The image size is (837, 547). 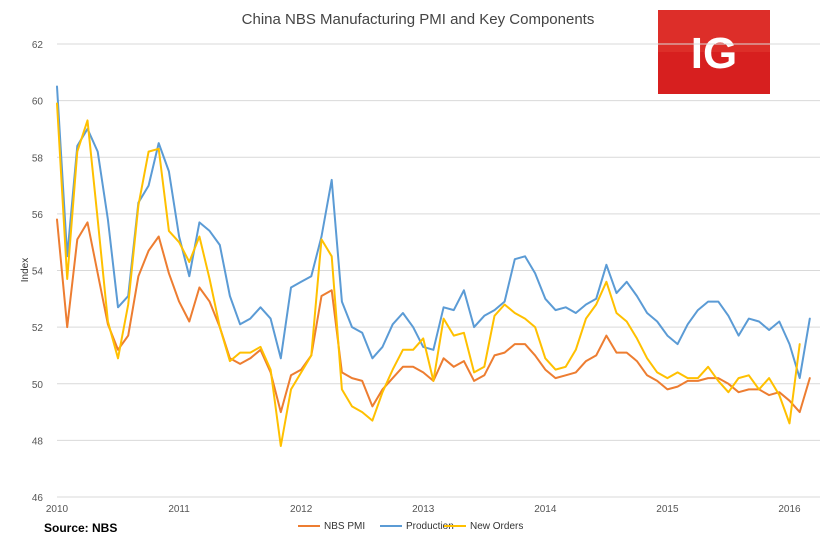 I want to click on y-tick-label: 54, so click(x=38, y=272).